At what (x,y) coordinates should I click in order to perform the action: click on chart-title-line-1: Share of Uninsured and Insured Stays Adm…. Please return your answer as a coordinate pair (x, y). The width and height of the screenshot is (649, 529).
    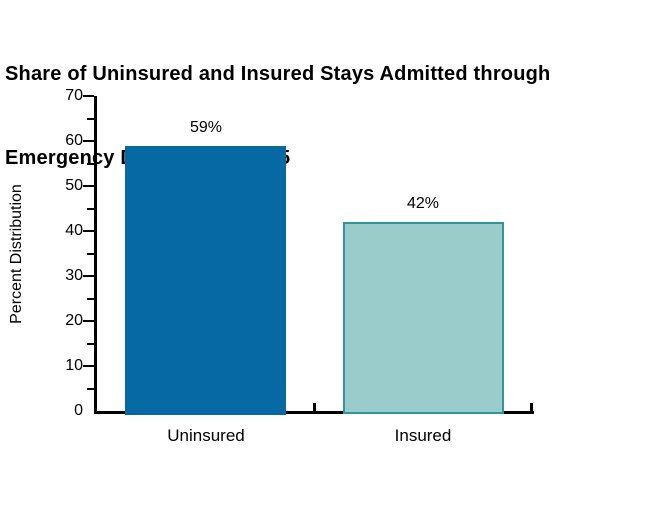
    Looking at the image, I should click on (278, 74).